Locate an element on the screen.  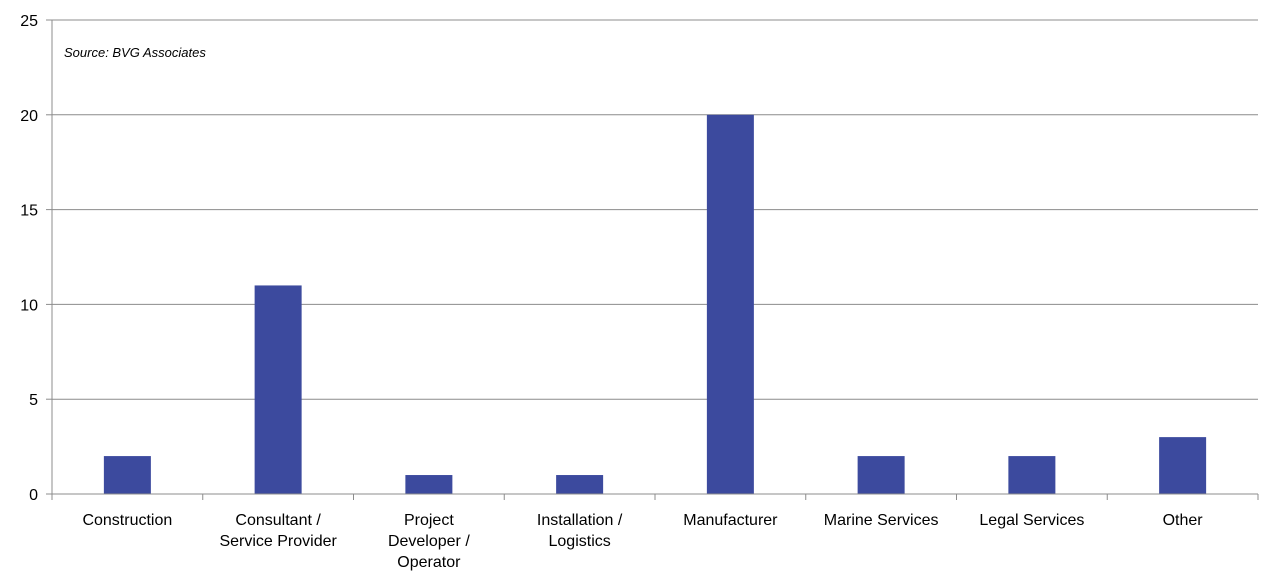
x-category-label: Construction is located at coordinates (127, 520).